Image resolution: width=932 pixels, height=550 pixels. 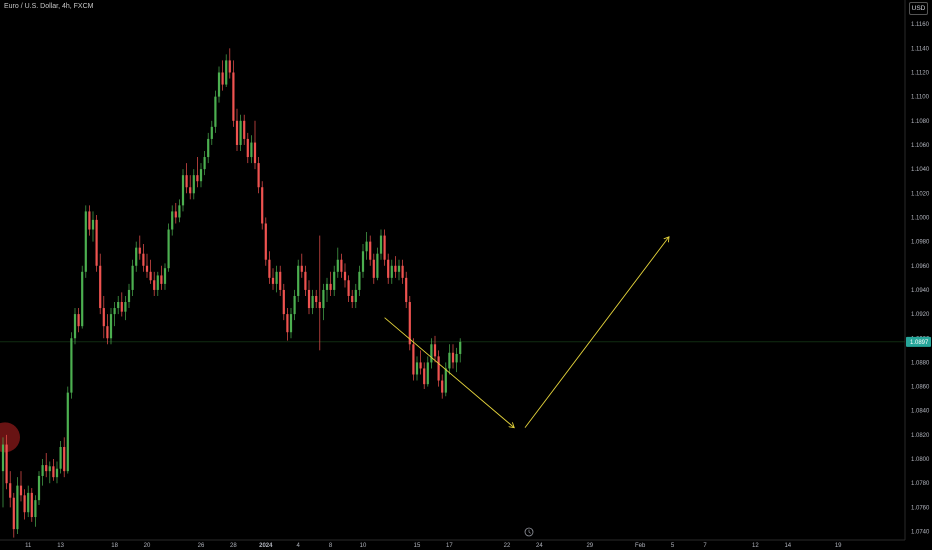 What do you see at coordinates (755, 546) in the screenshot?
I see `time-tick-label: 12` at bounding box center [755, 546].